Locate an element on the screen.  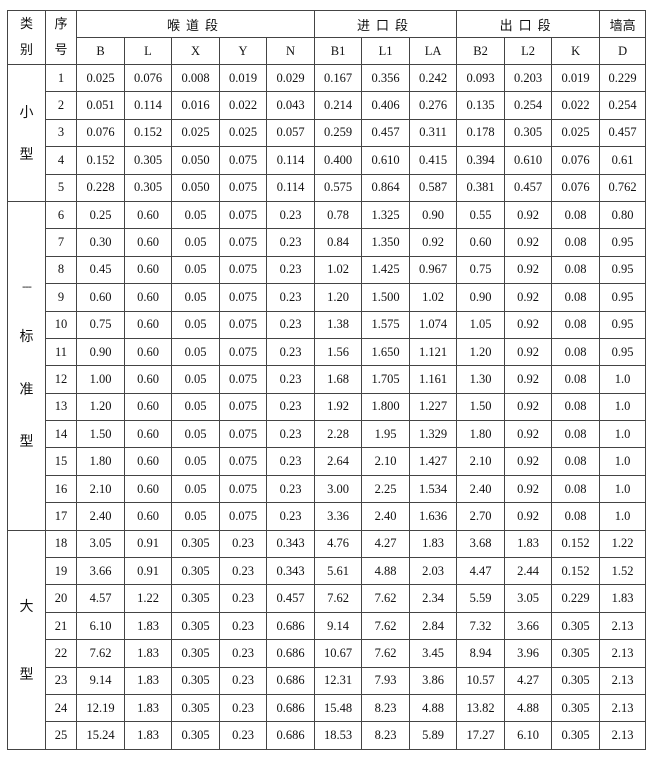
value-cell: 0.75 is located at coordinates (100, 324).